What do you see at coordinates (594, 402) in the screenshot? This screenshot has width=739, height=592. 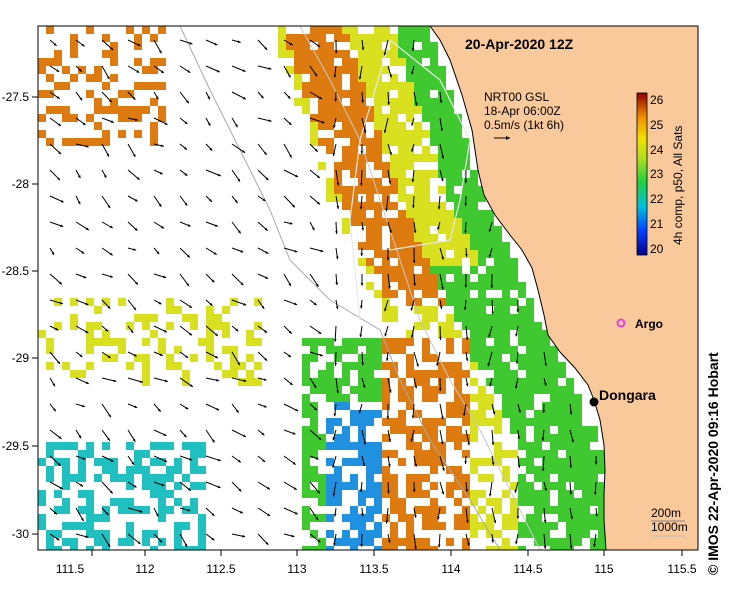 I see `town-dot-icon` at bounding box center [594, 402].